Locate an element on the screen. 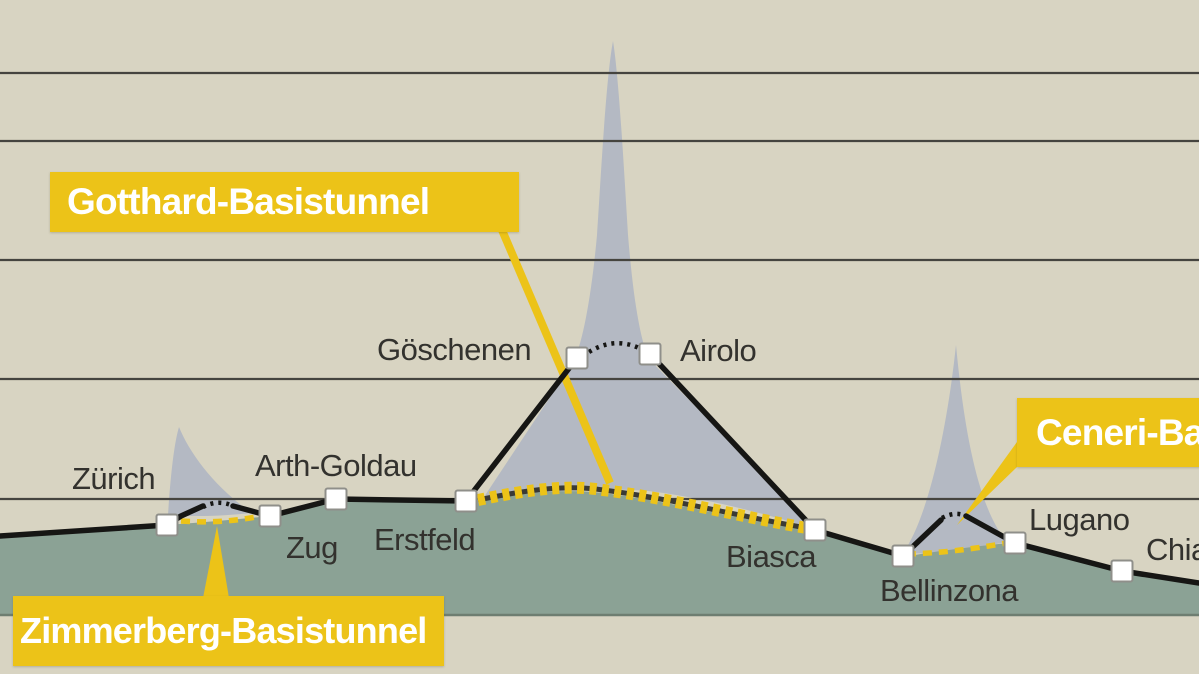  gotthard-tunnel-label-box: Gotthard-Basistunnel is located at coordinates (284, 202).